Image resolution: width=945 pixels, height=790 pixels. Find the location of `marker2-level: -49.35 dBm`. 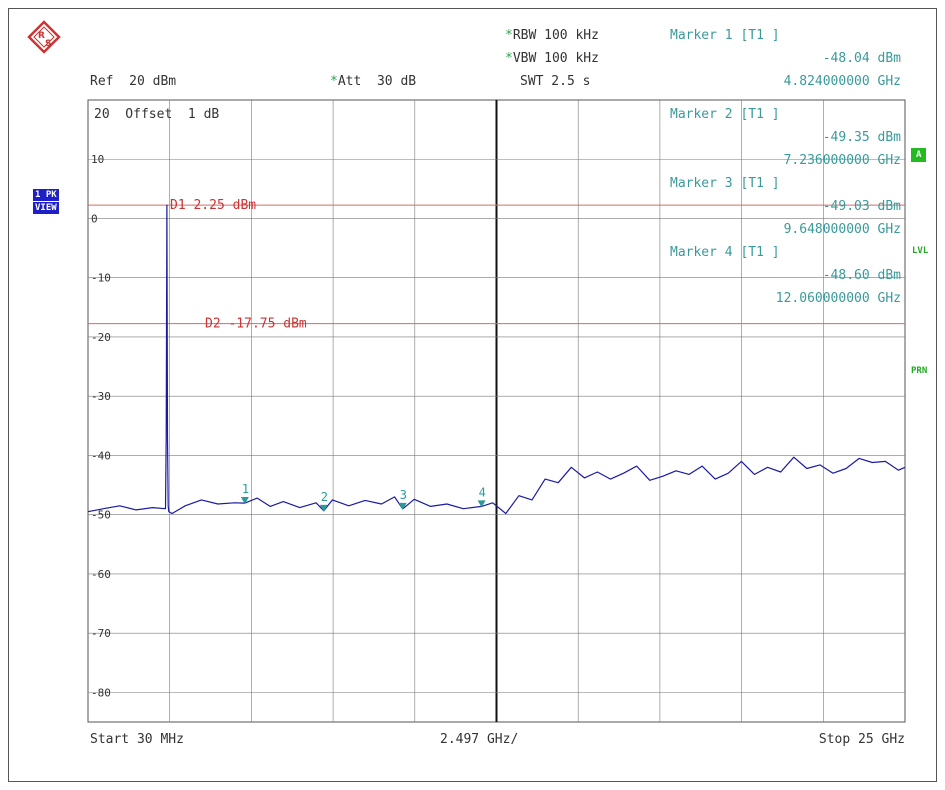

marker2-level: -49.35 dBm is located at coordinates (861, 137).